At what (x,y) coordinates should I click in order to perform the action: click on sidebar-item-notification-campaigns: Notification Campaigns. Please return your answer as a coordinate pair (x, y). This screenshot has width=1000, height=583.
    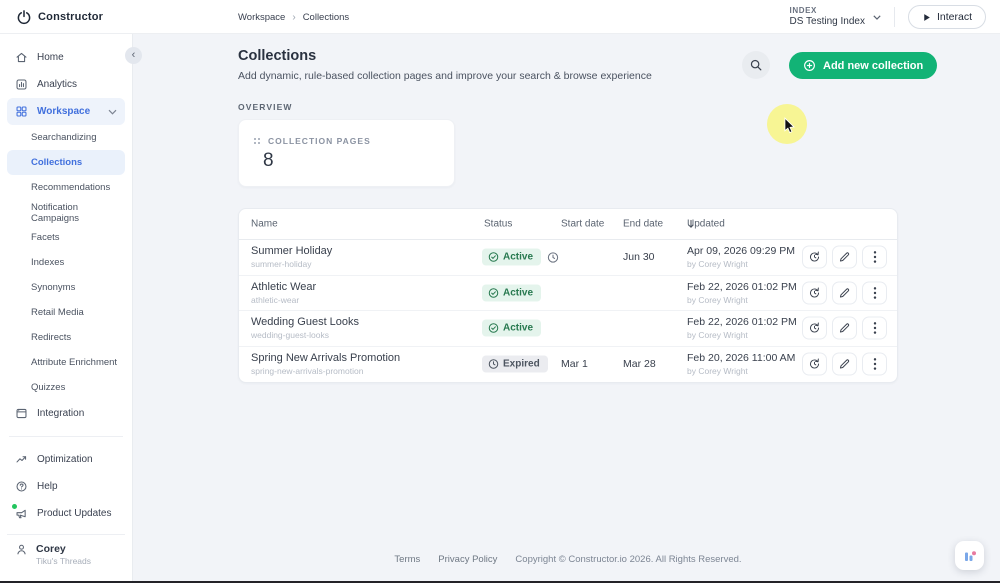
    Looking at the image, I should click on (55, 212).